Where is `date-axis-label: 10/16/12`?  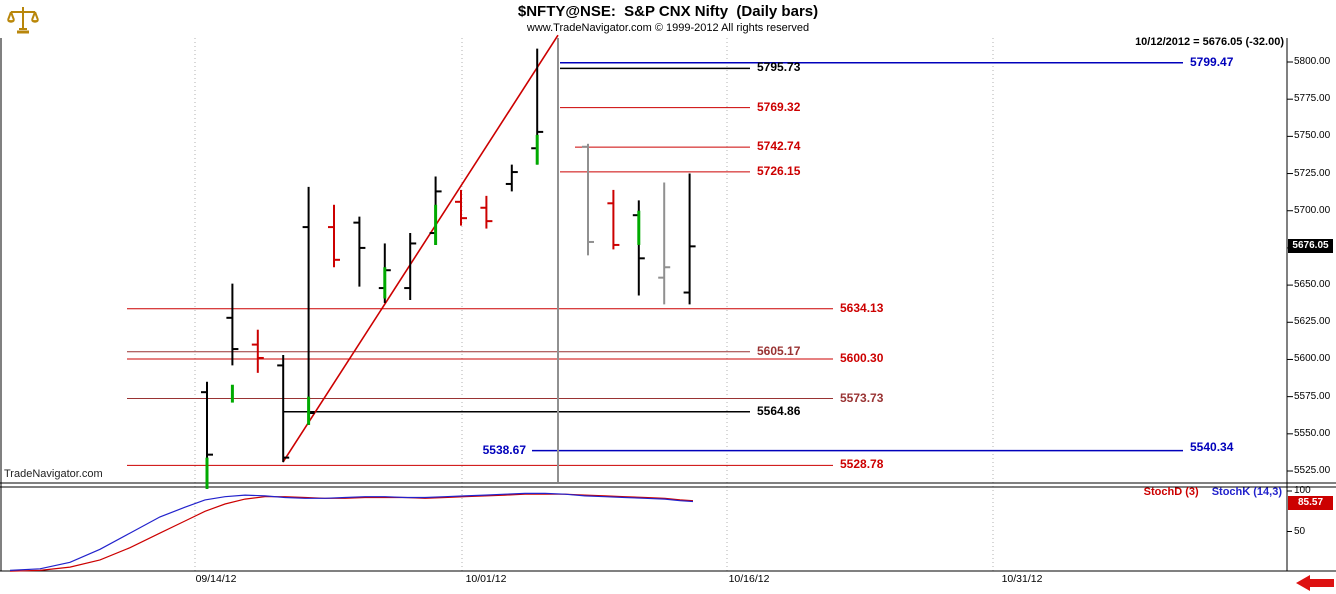
date-axis-label: 10/16/12 is located at coordinates (749, 579).